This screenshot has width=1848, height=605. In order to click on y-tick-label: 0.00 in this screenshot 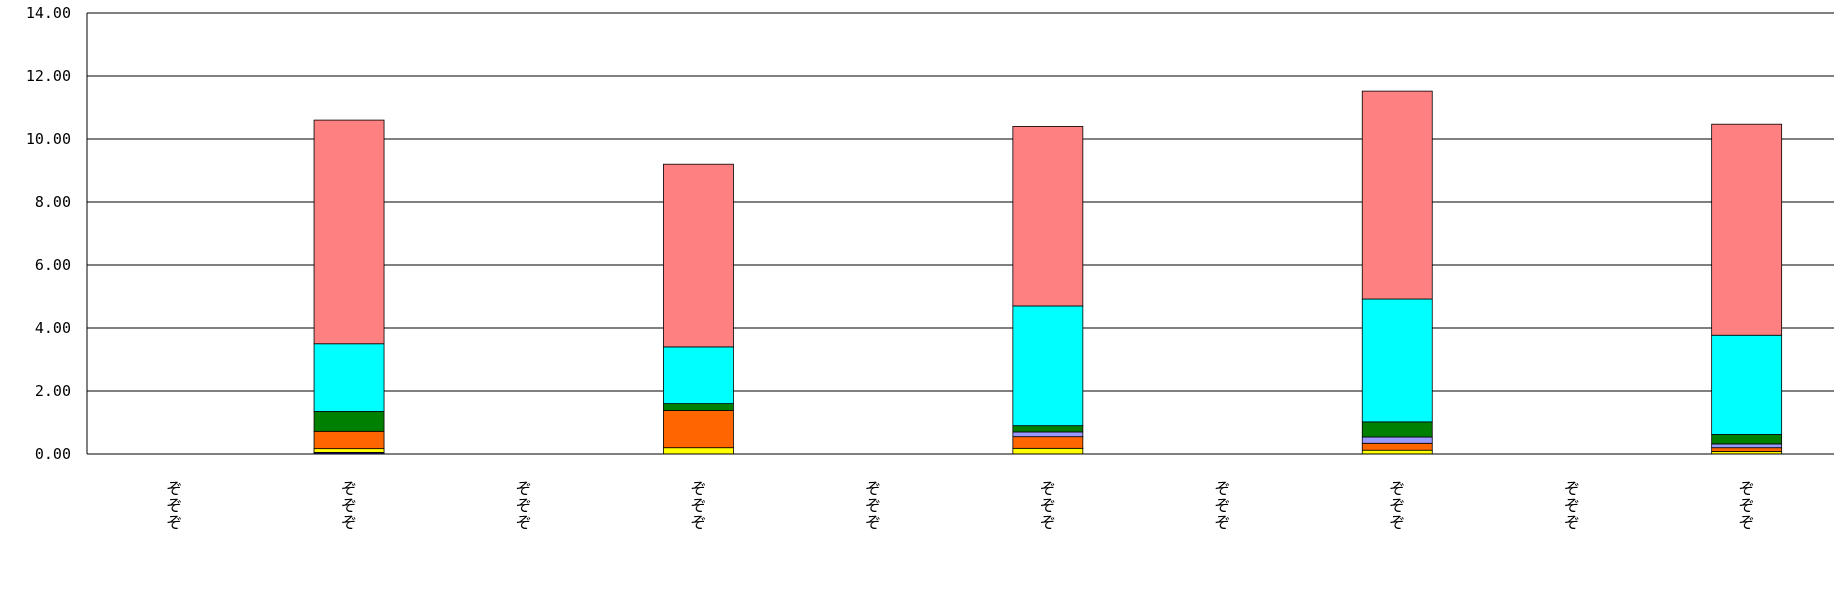, I will do `click(53, 454)`.